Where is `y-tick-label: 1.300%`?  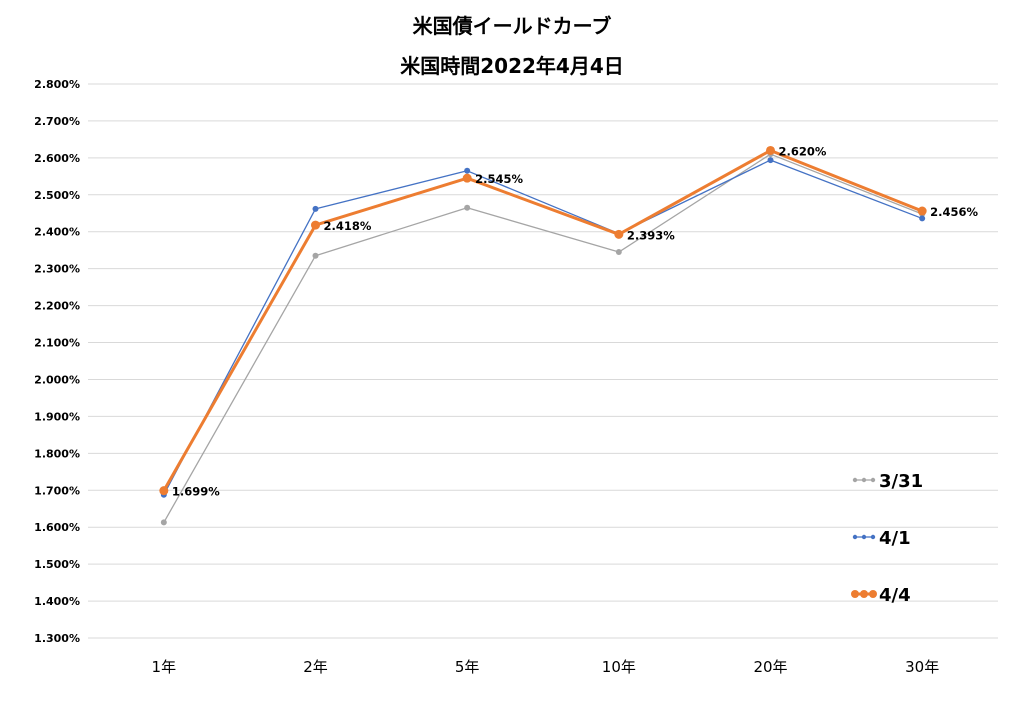 y-tick-label: 1.300% is located at coordinates (57, 638).